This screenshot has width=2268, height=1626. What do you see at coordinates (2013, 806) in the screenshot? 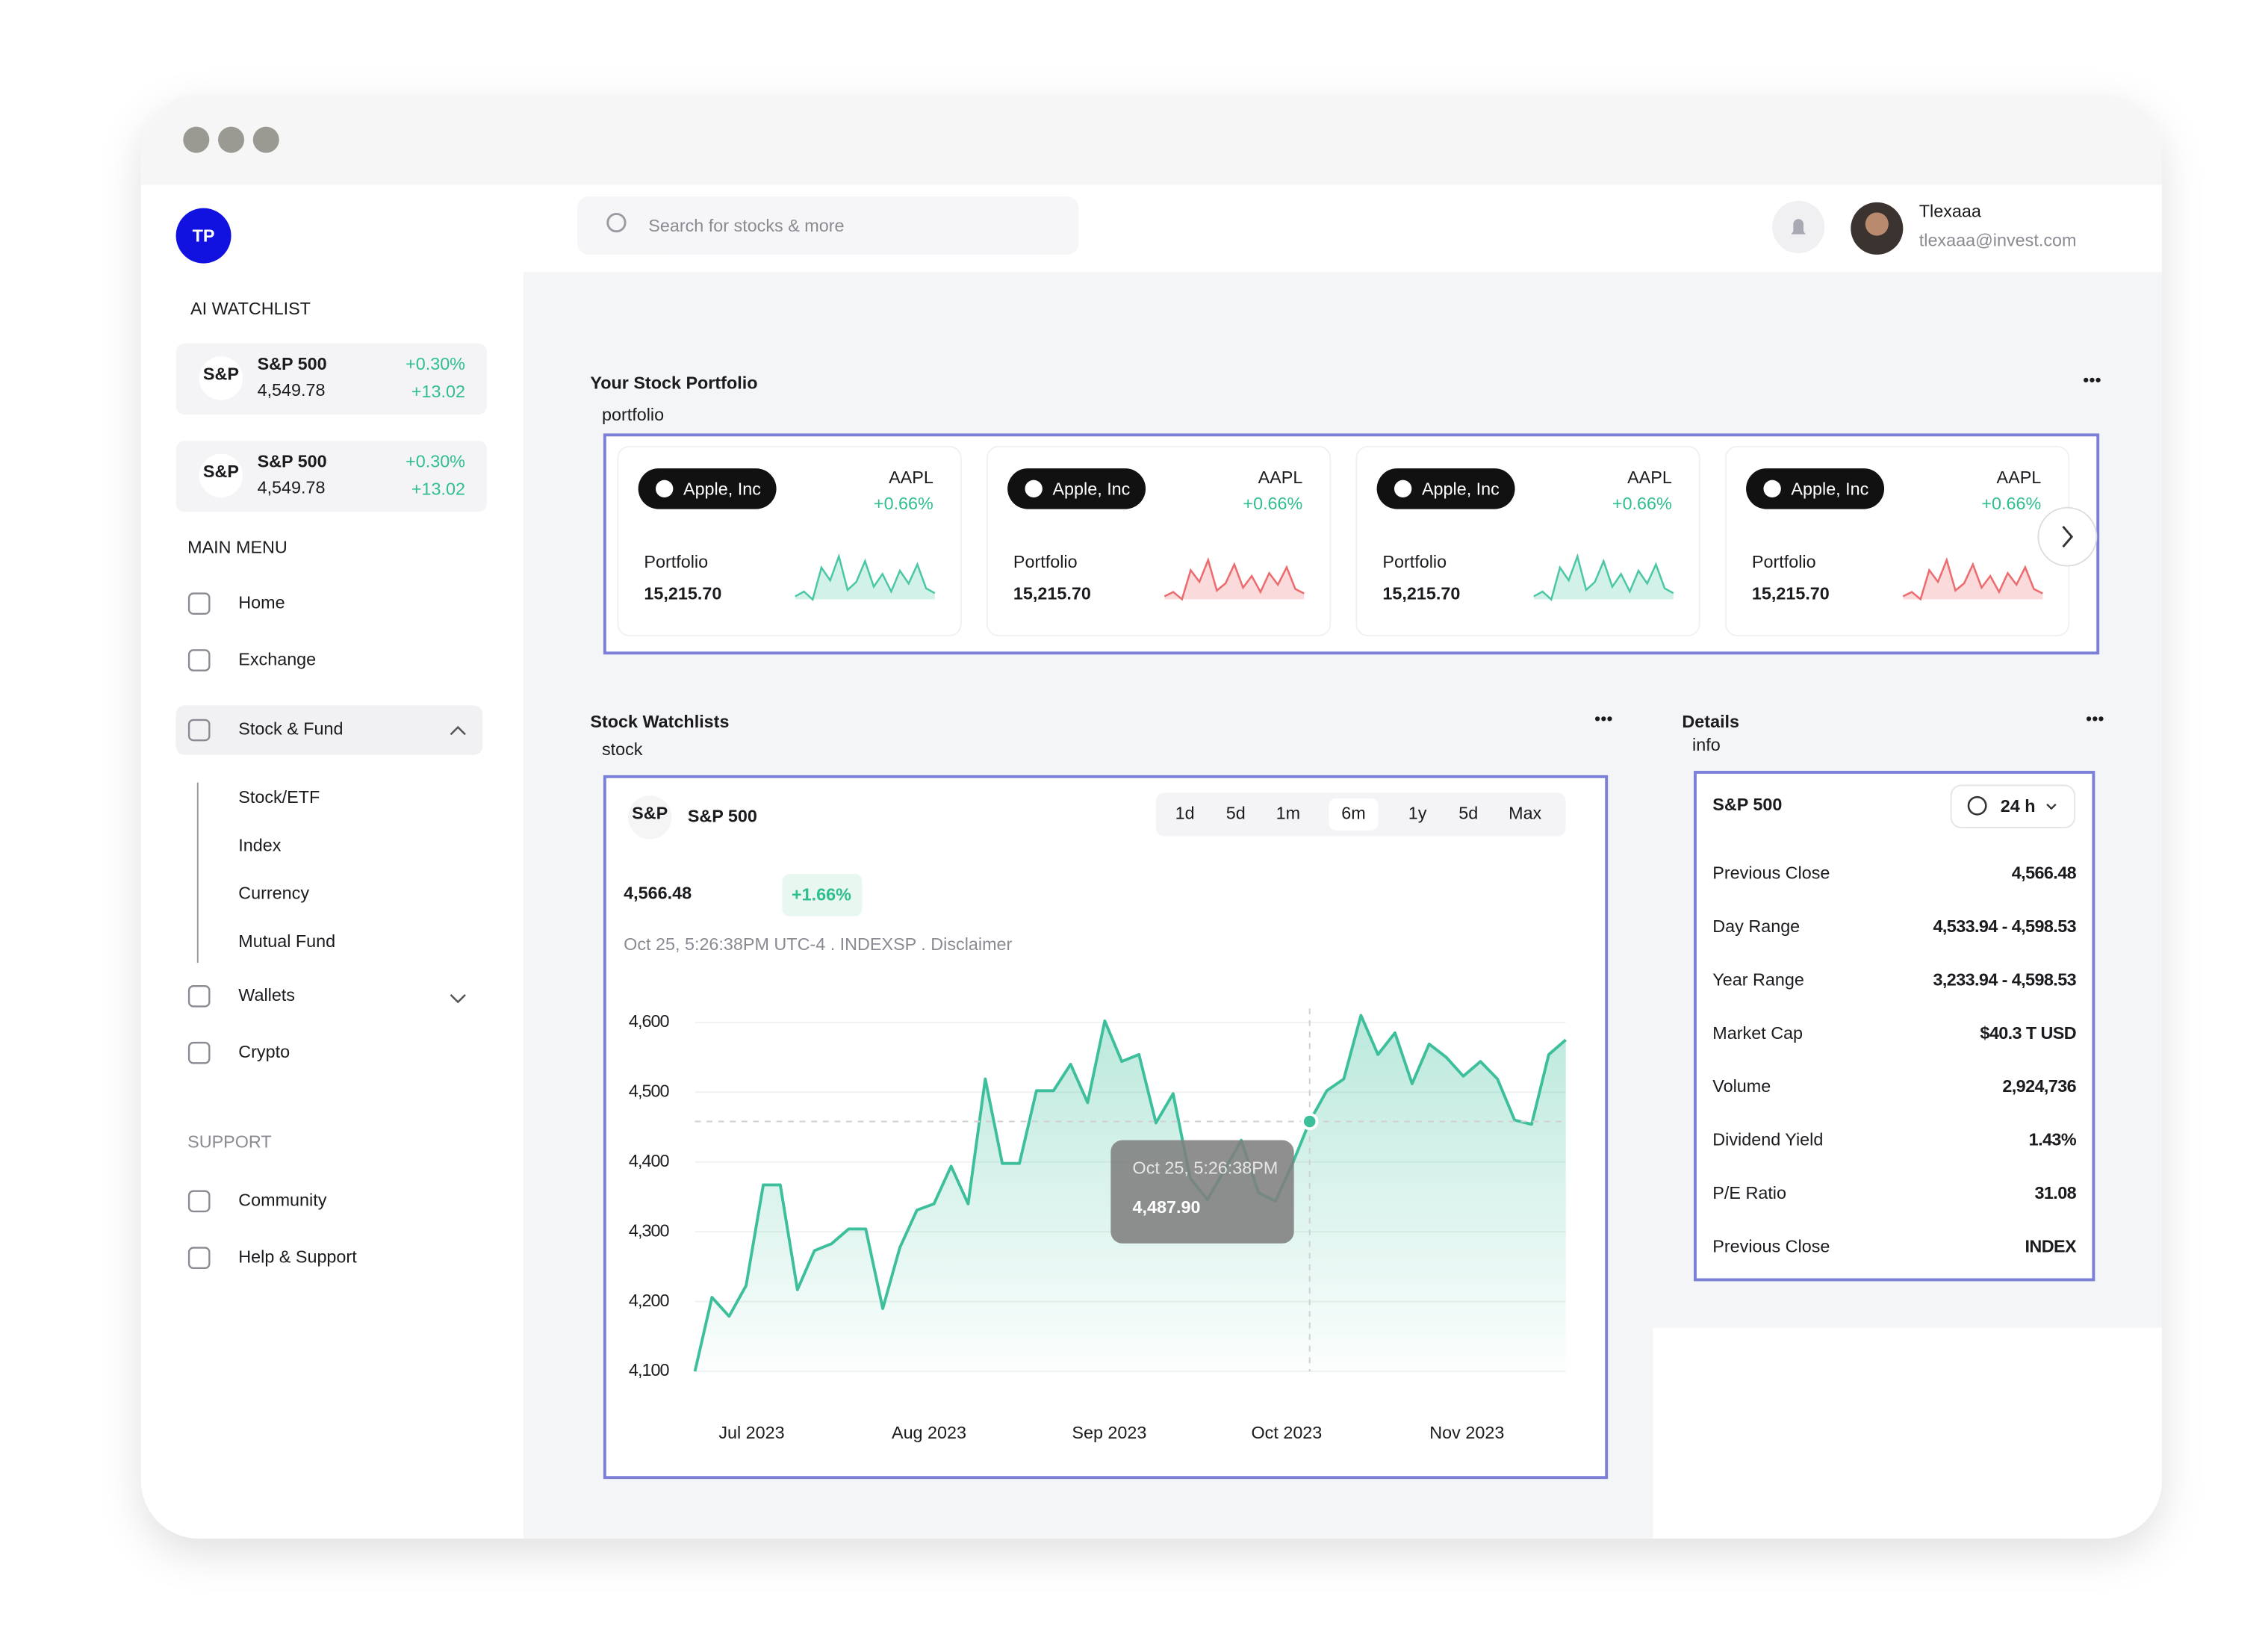
I see `period-pill` at bounding box center [2013, 806].